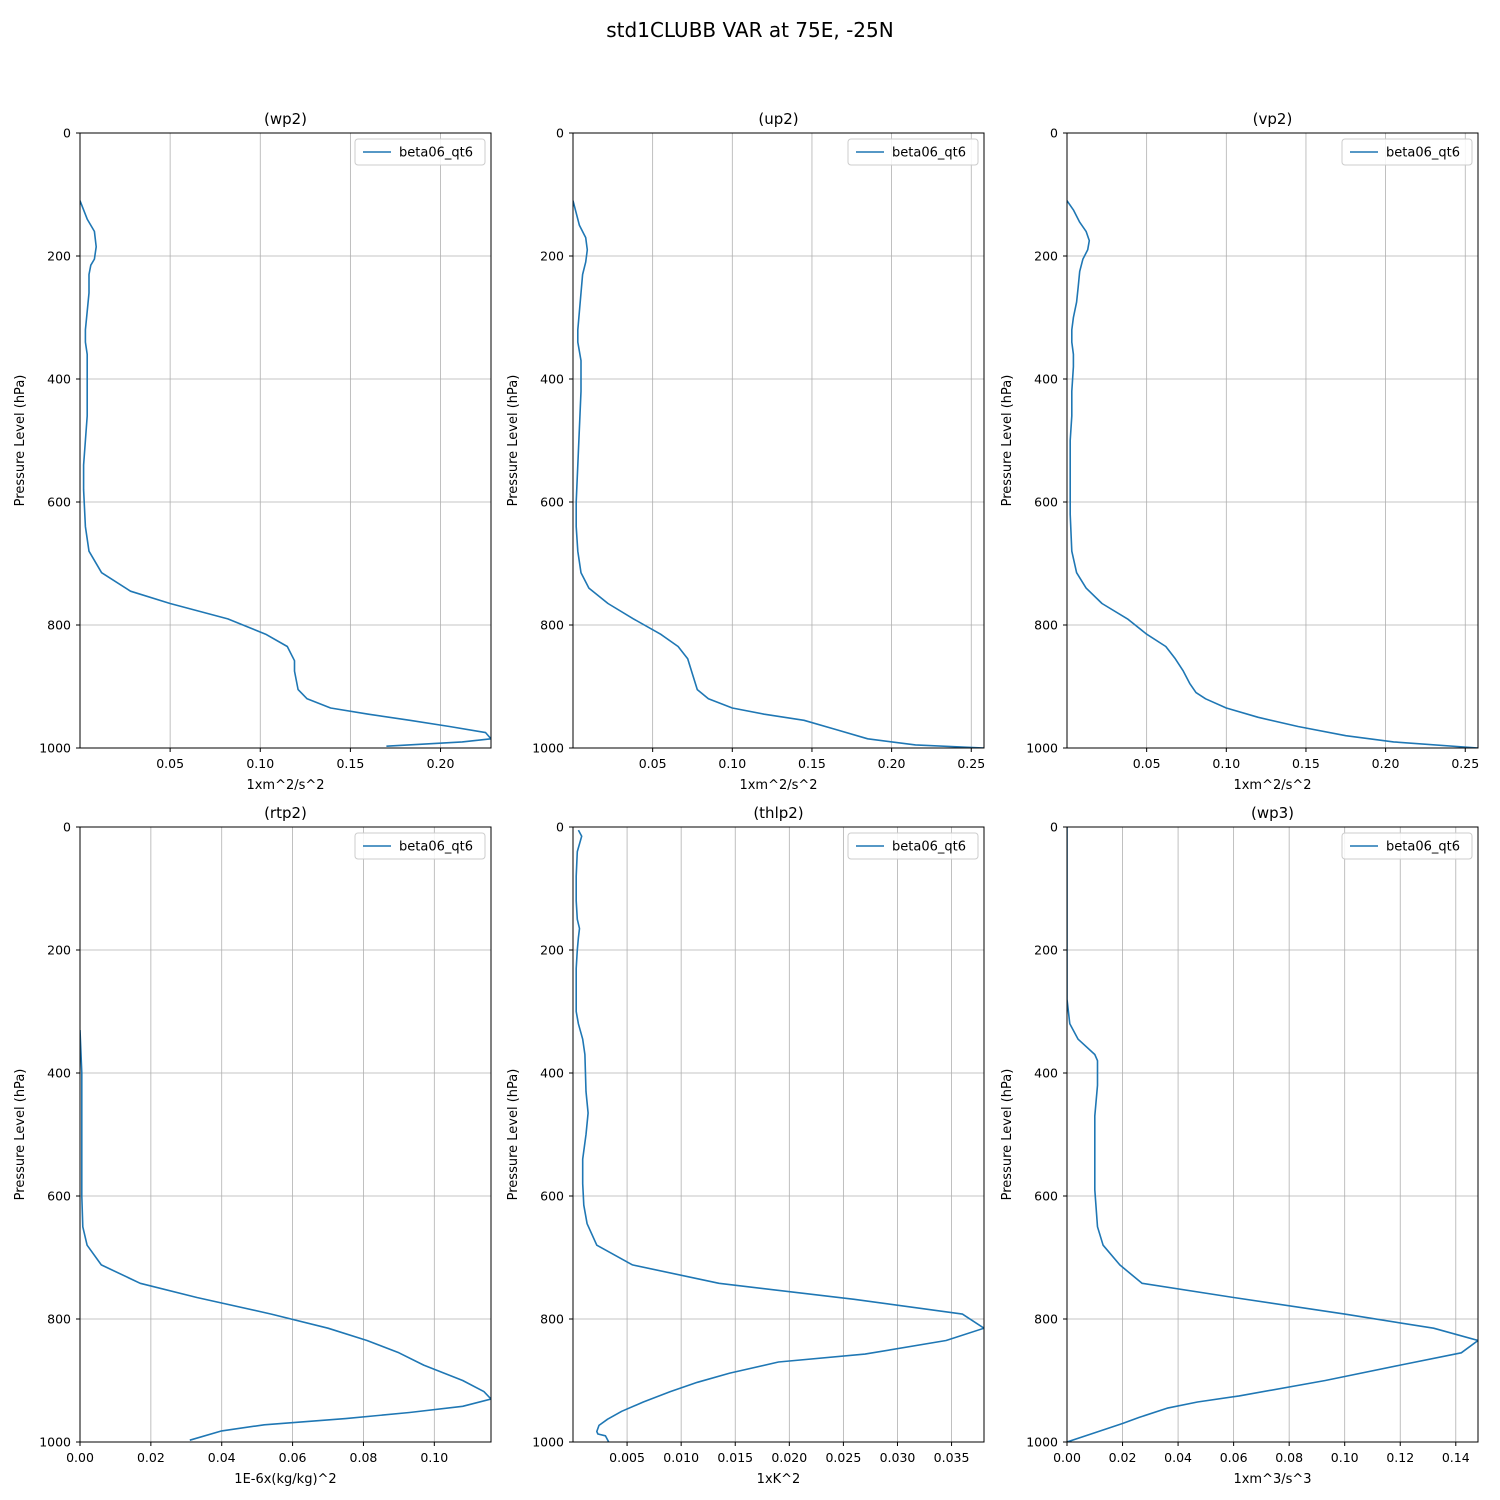 This screenshot has width=1500, height=1500. I want to click on x-tick-label: 0.12, so click(1400, 1457).